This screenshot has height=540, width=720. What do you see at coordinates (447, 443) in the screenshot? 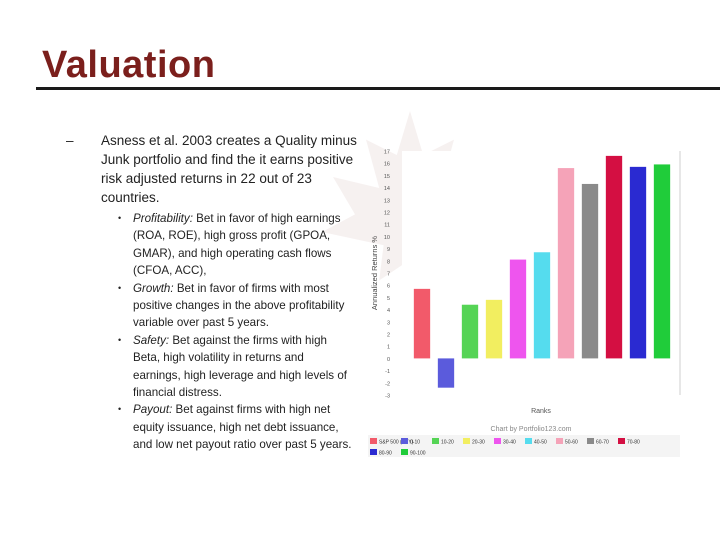
I see `legend-label: 10-20` at bounding box center [447, 443].